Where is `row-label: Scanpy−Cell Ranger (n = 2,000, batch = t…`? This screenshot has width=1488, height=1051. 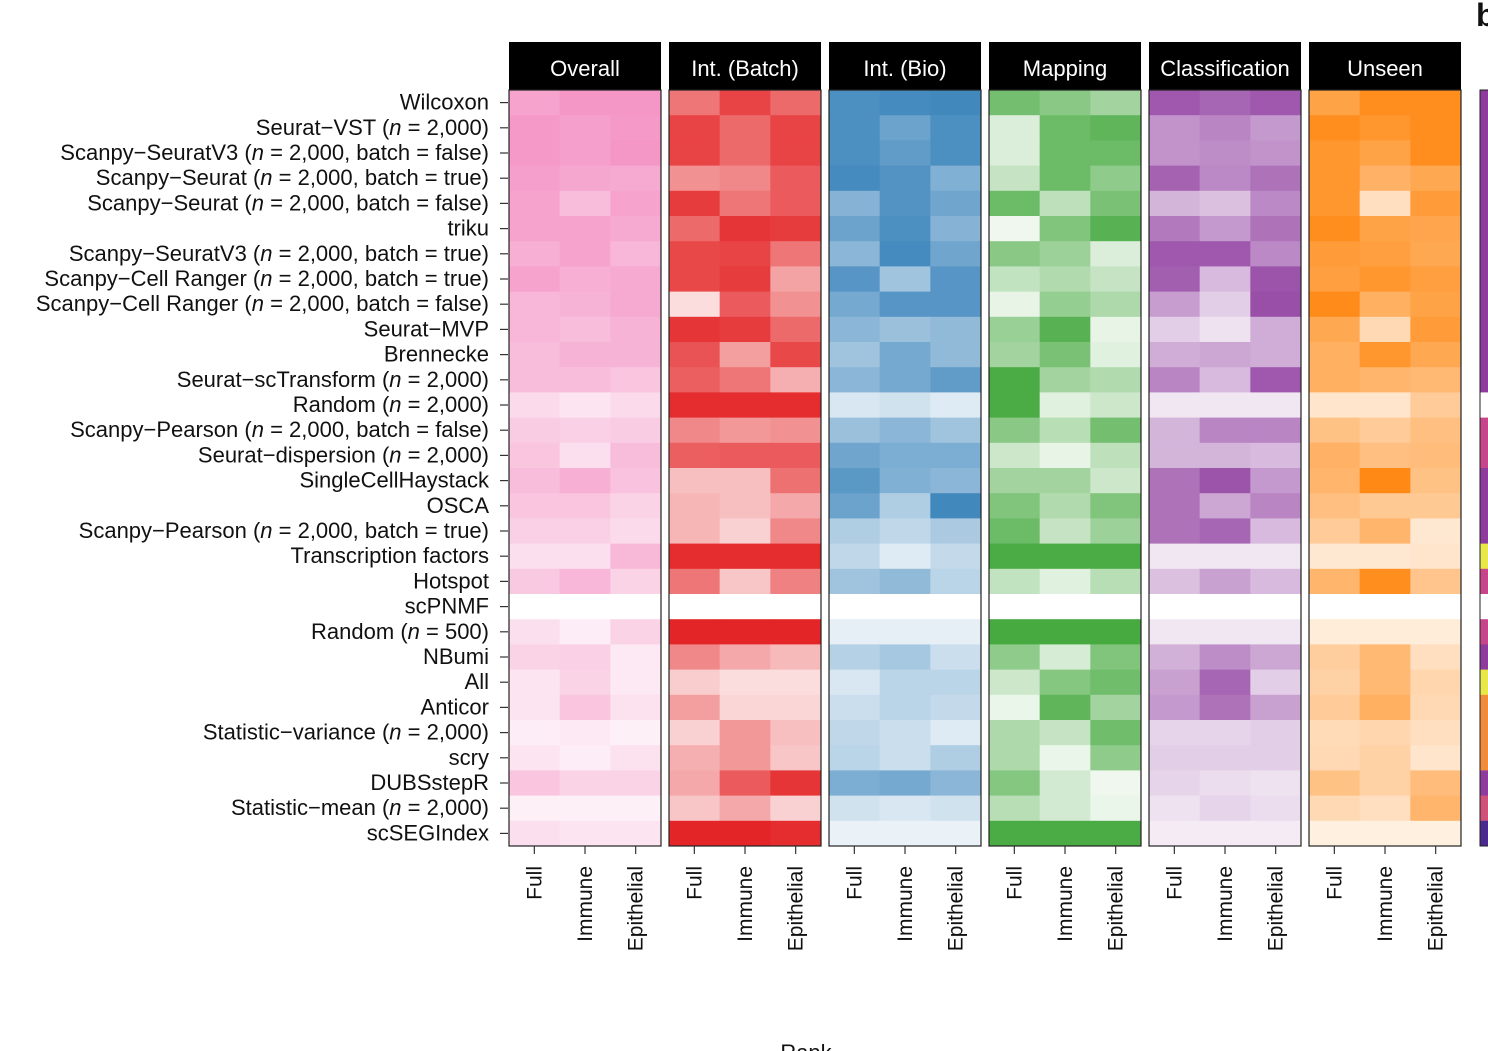 row-label: Scanpy−Cell Ranger (n = 2,000, batch = t… is located at coordinates (266, 278).